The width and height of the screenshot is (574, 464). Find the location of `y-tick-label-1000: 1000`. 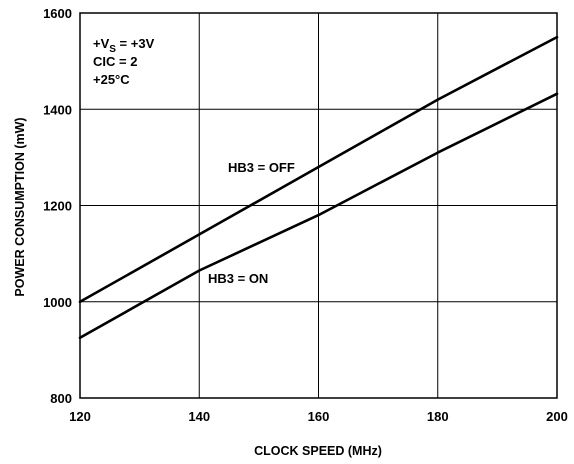

y-tick-label-1000: 1000 is located at coordinates (57, 302).